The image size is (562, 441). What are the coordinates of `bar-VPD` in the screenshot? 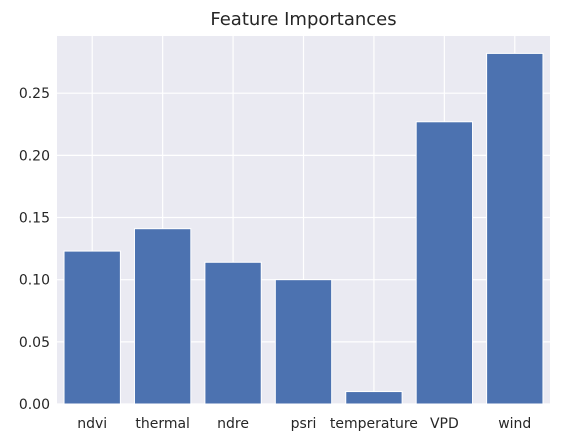 It's located at (444, 263).